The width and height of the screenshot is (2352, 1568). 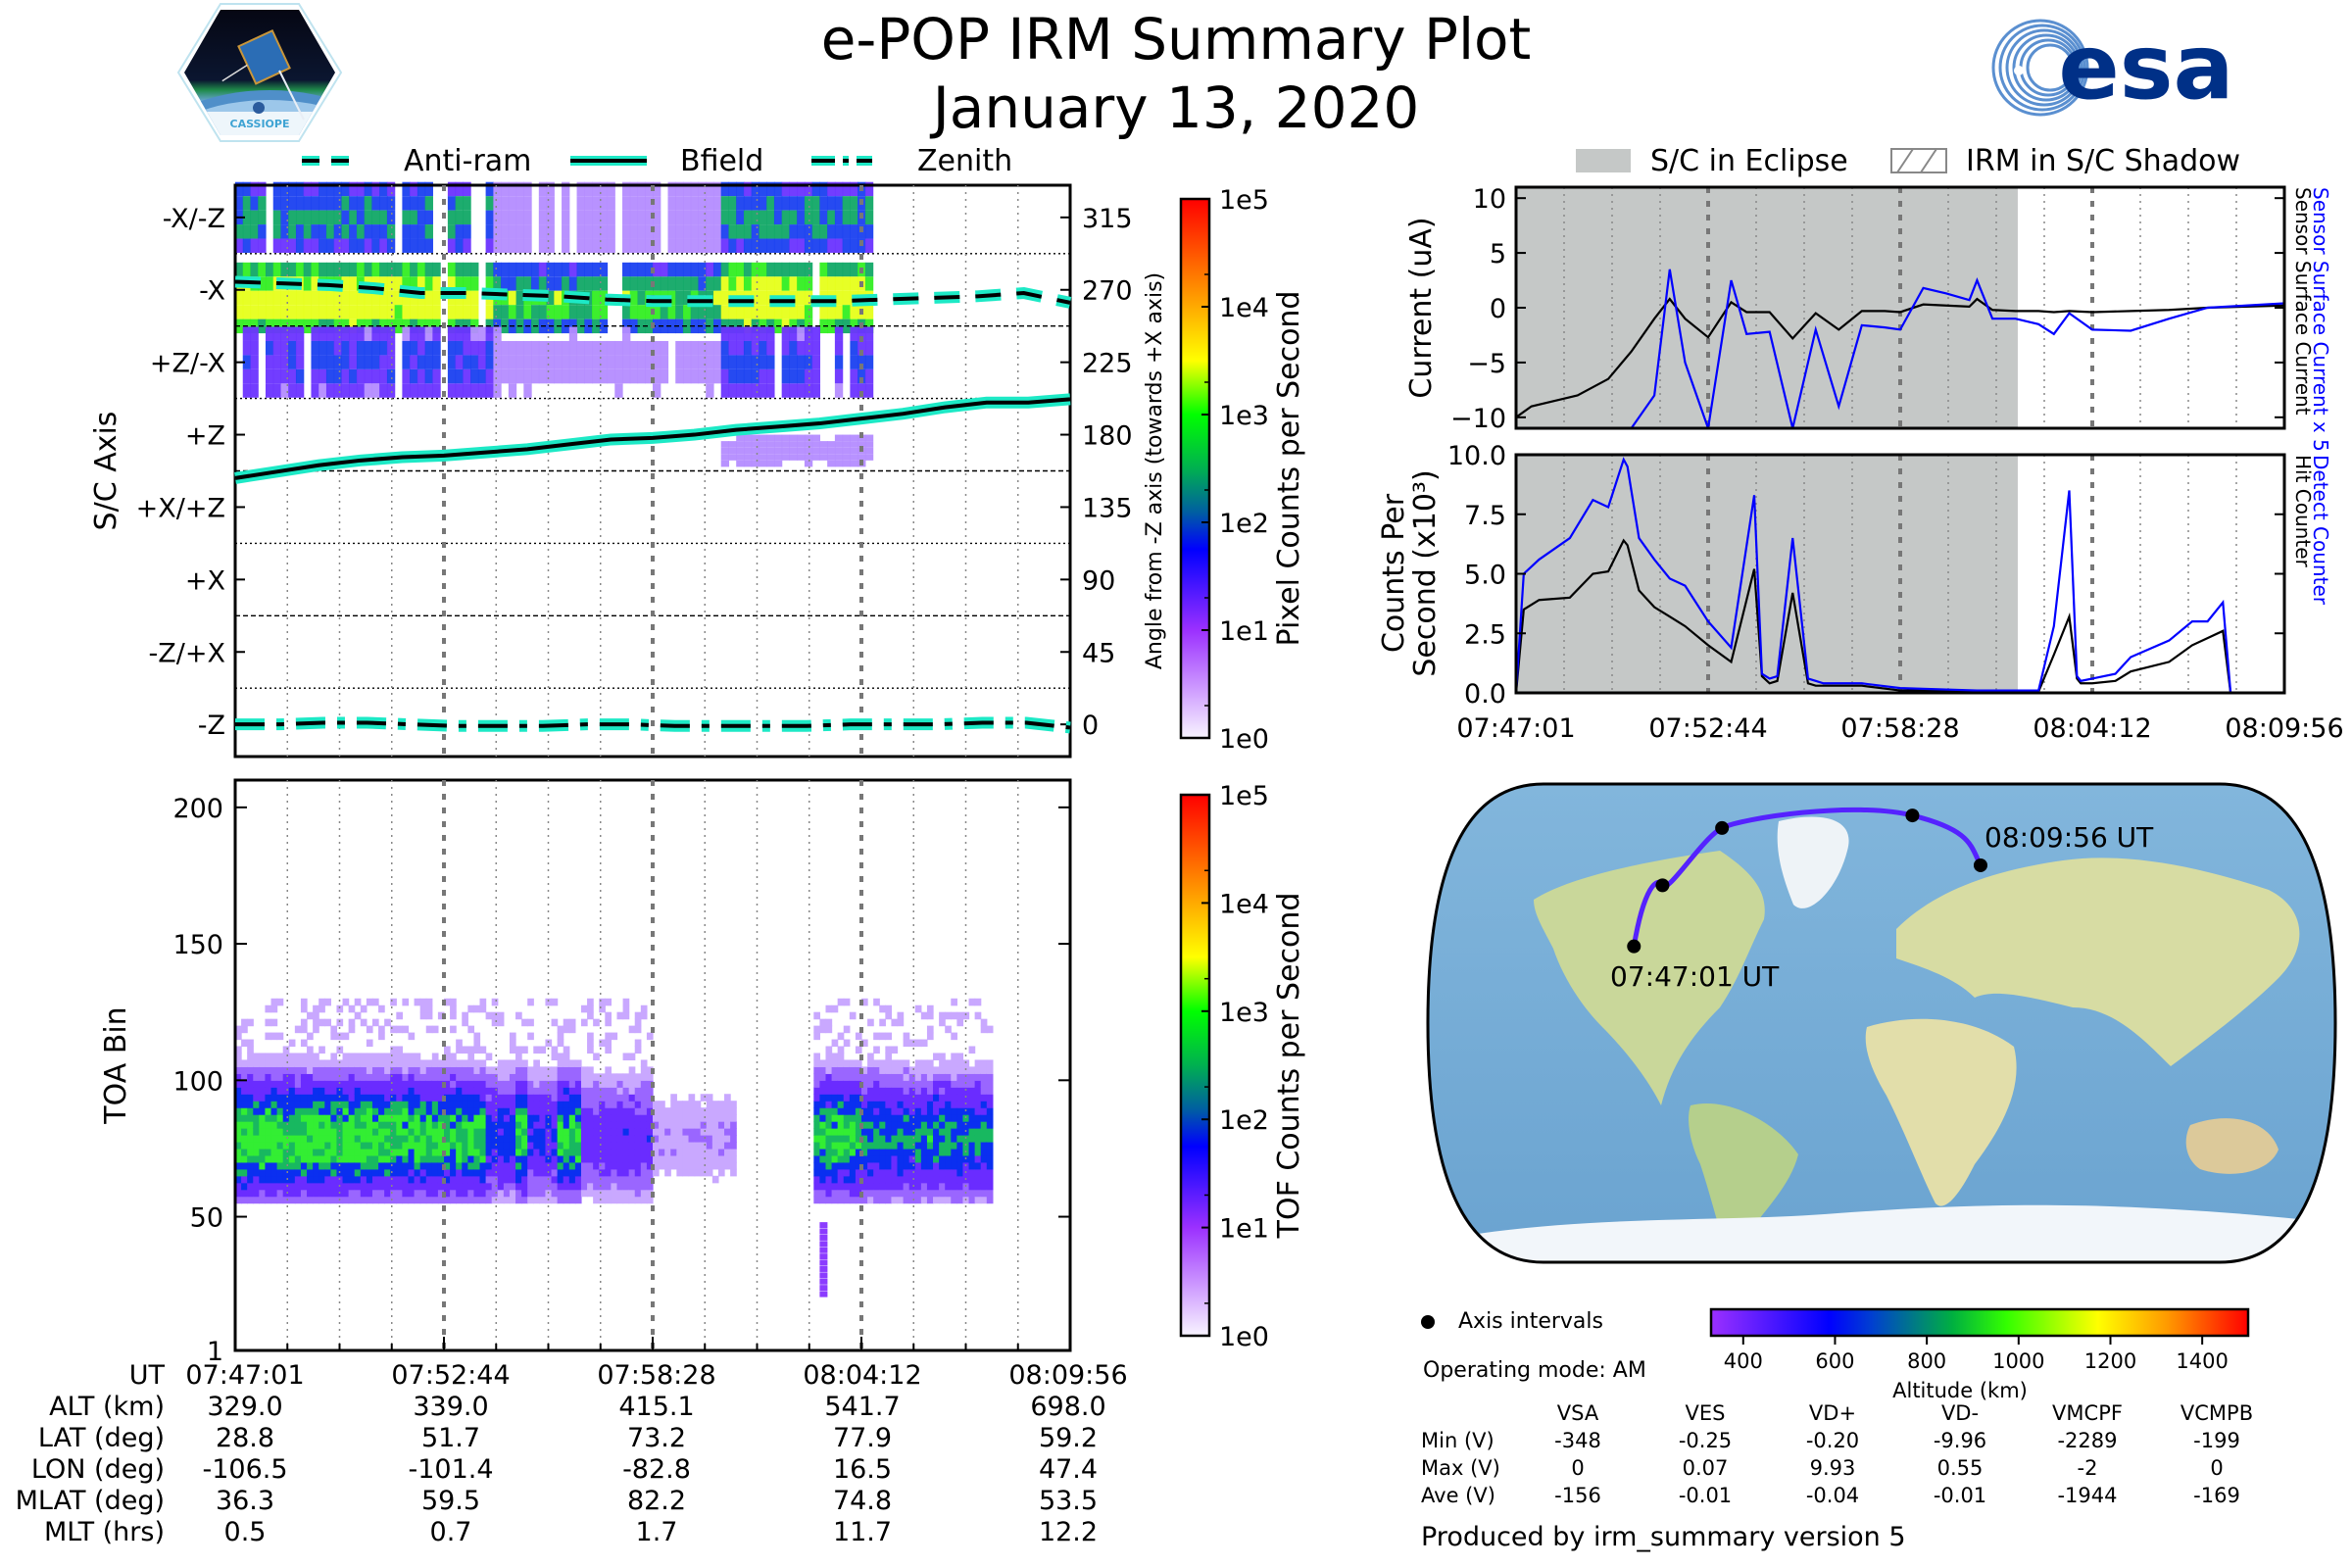 I want to click on legend-zenith: Zenith, so click(x=911, y=161).